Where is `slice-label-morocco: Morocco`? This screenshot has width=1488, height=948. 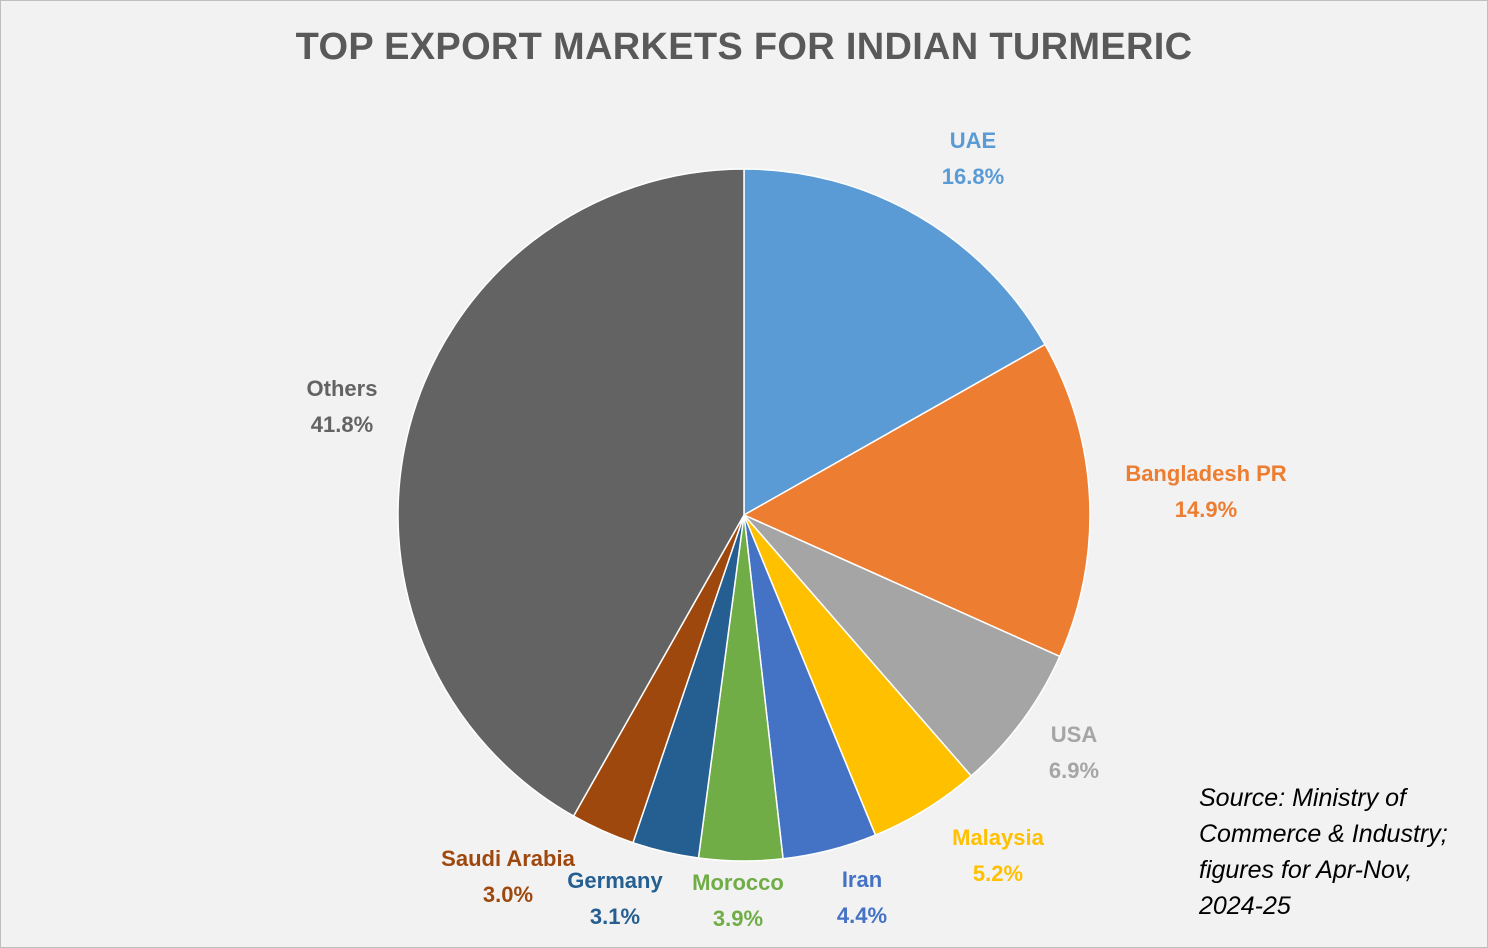
slice-label-morocco: Morocco is located at coordinates (738, 882).